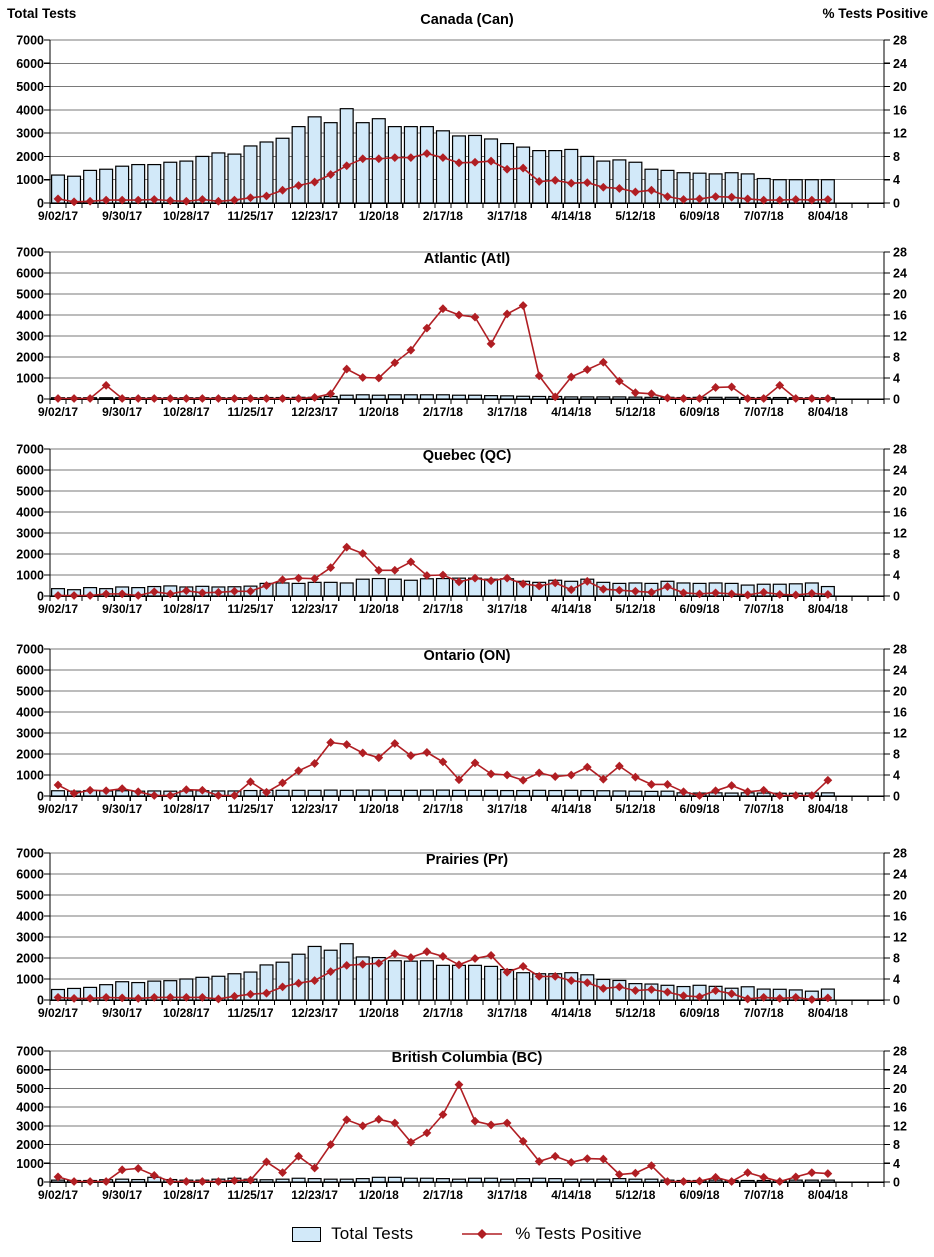 The image size is (934, 1257). Describe the element at coordinates (700, 609) in the screenshot. I see `axis-label: 6/09/18` at that location.